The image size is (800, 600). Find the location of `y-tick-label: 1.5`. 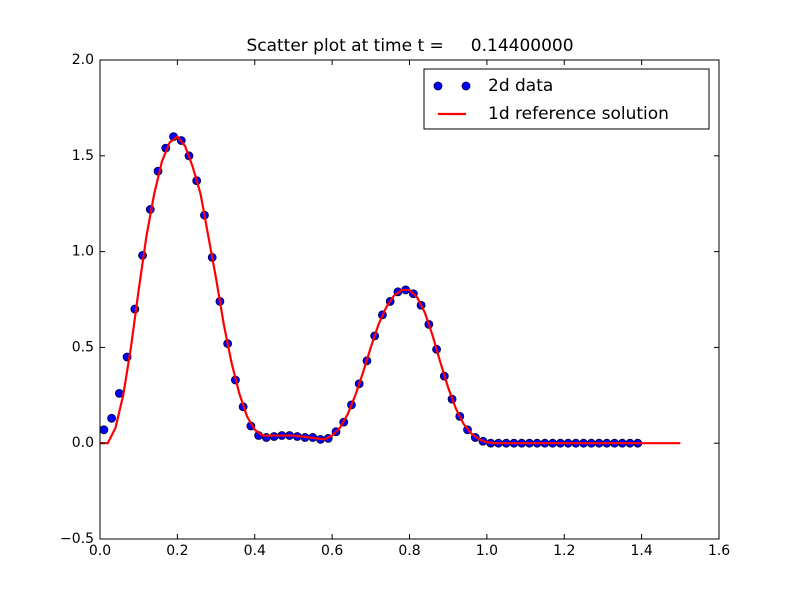

y-tick-label: 1.5 is located at coordinates (83, 156).